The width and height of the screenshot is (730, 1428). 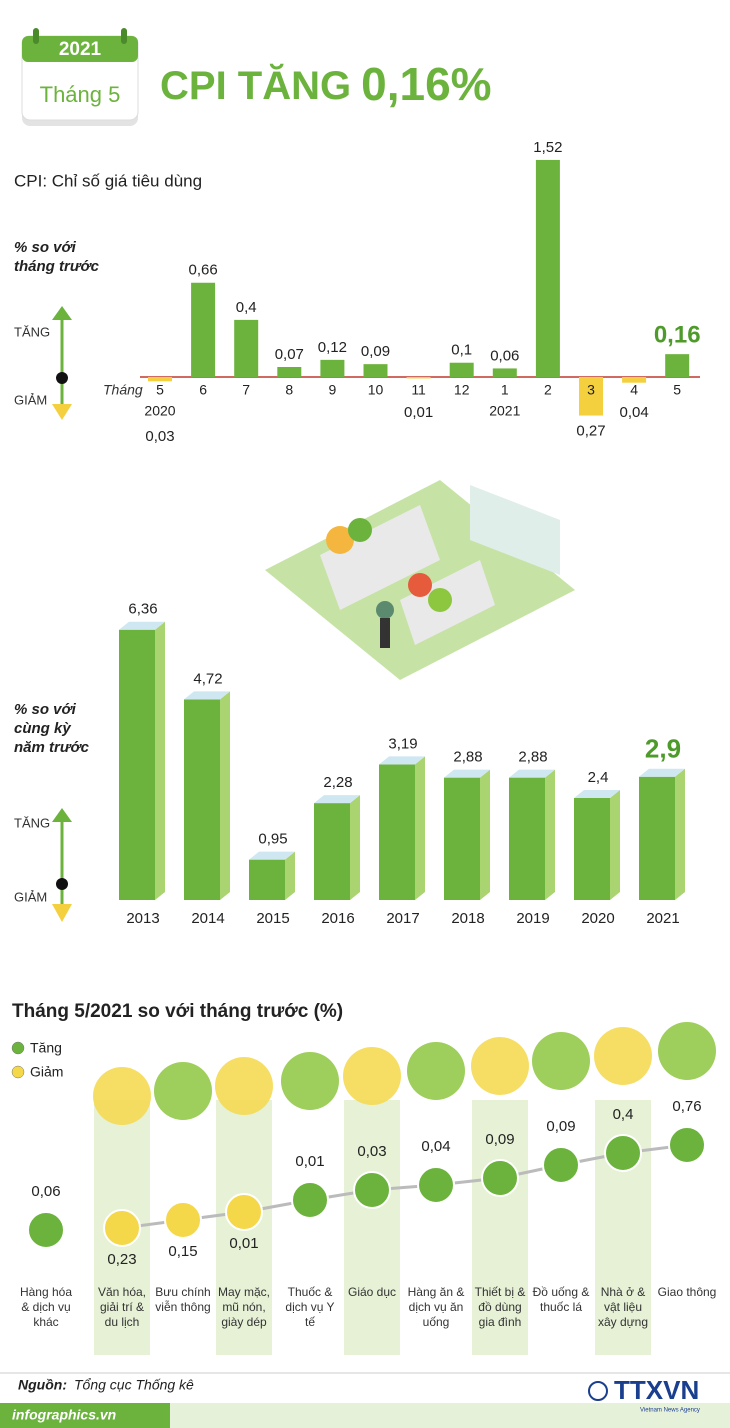 What do you see at coordinates (420, 580) in the screenshot?
I see `illustration` at bounding box center [420, 580].